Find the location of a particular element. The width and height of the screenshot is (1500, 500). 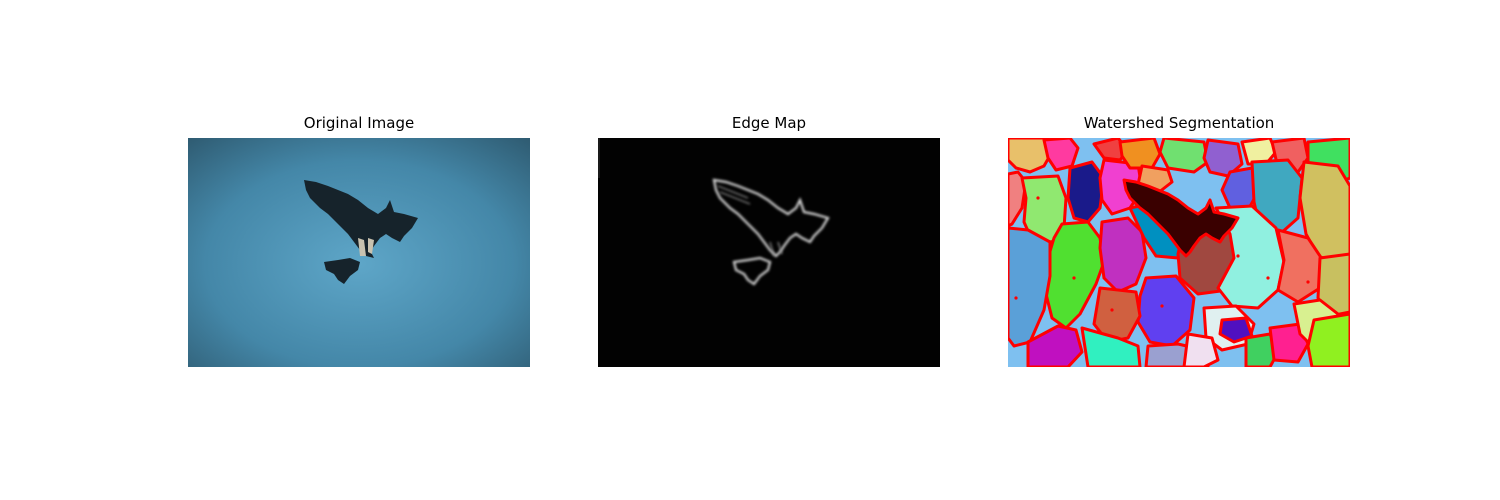

edge-background is located at coordinates (769, 252).